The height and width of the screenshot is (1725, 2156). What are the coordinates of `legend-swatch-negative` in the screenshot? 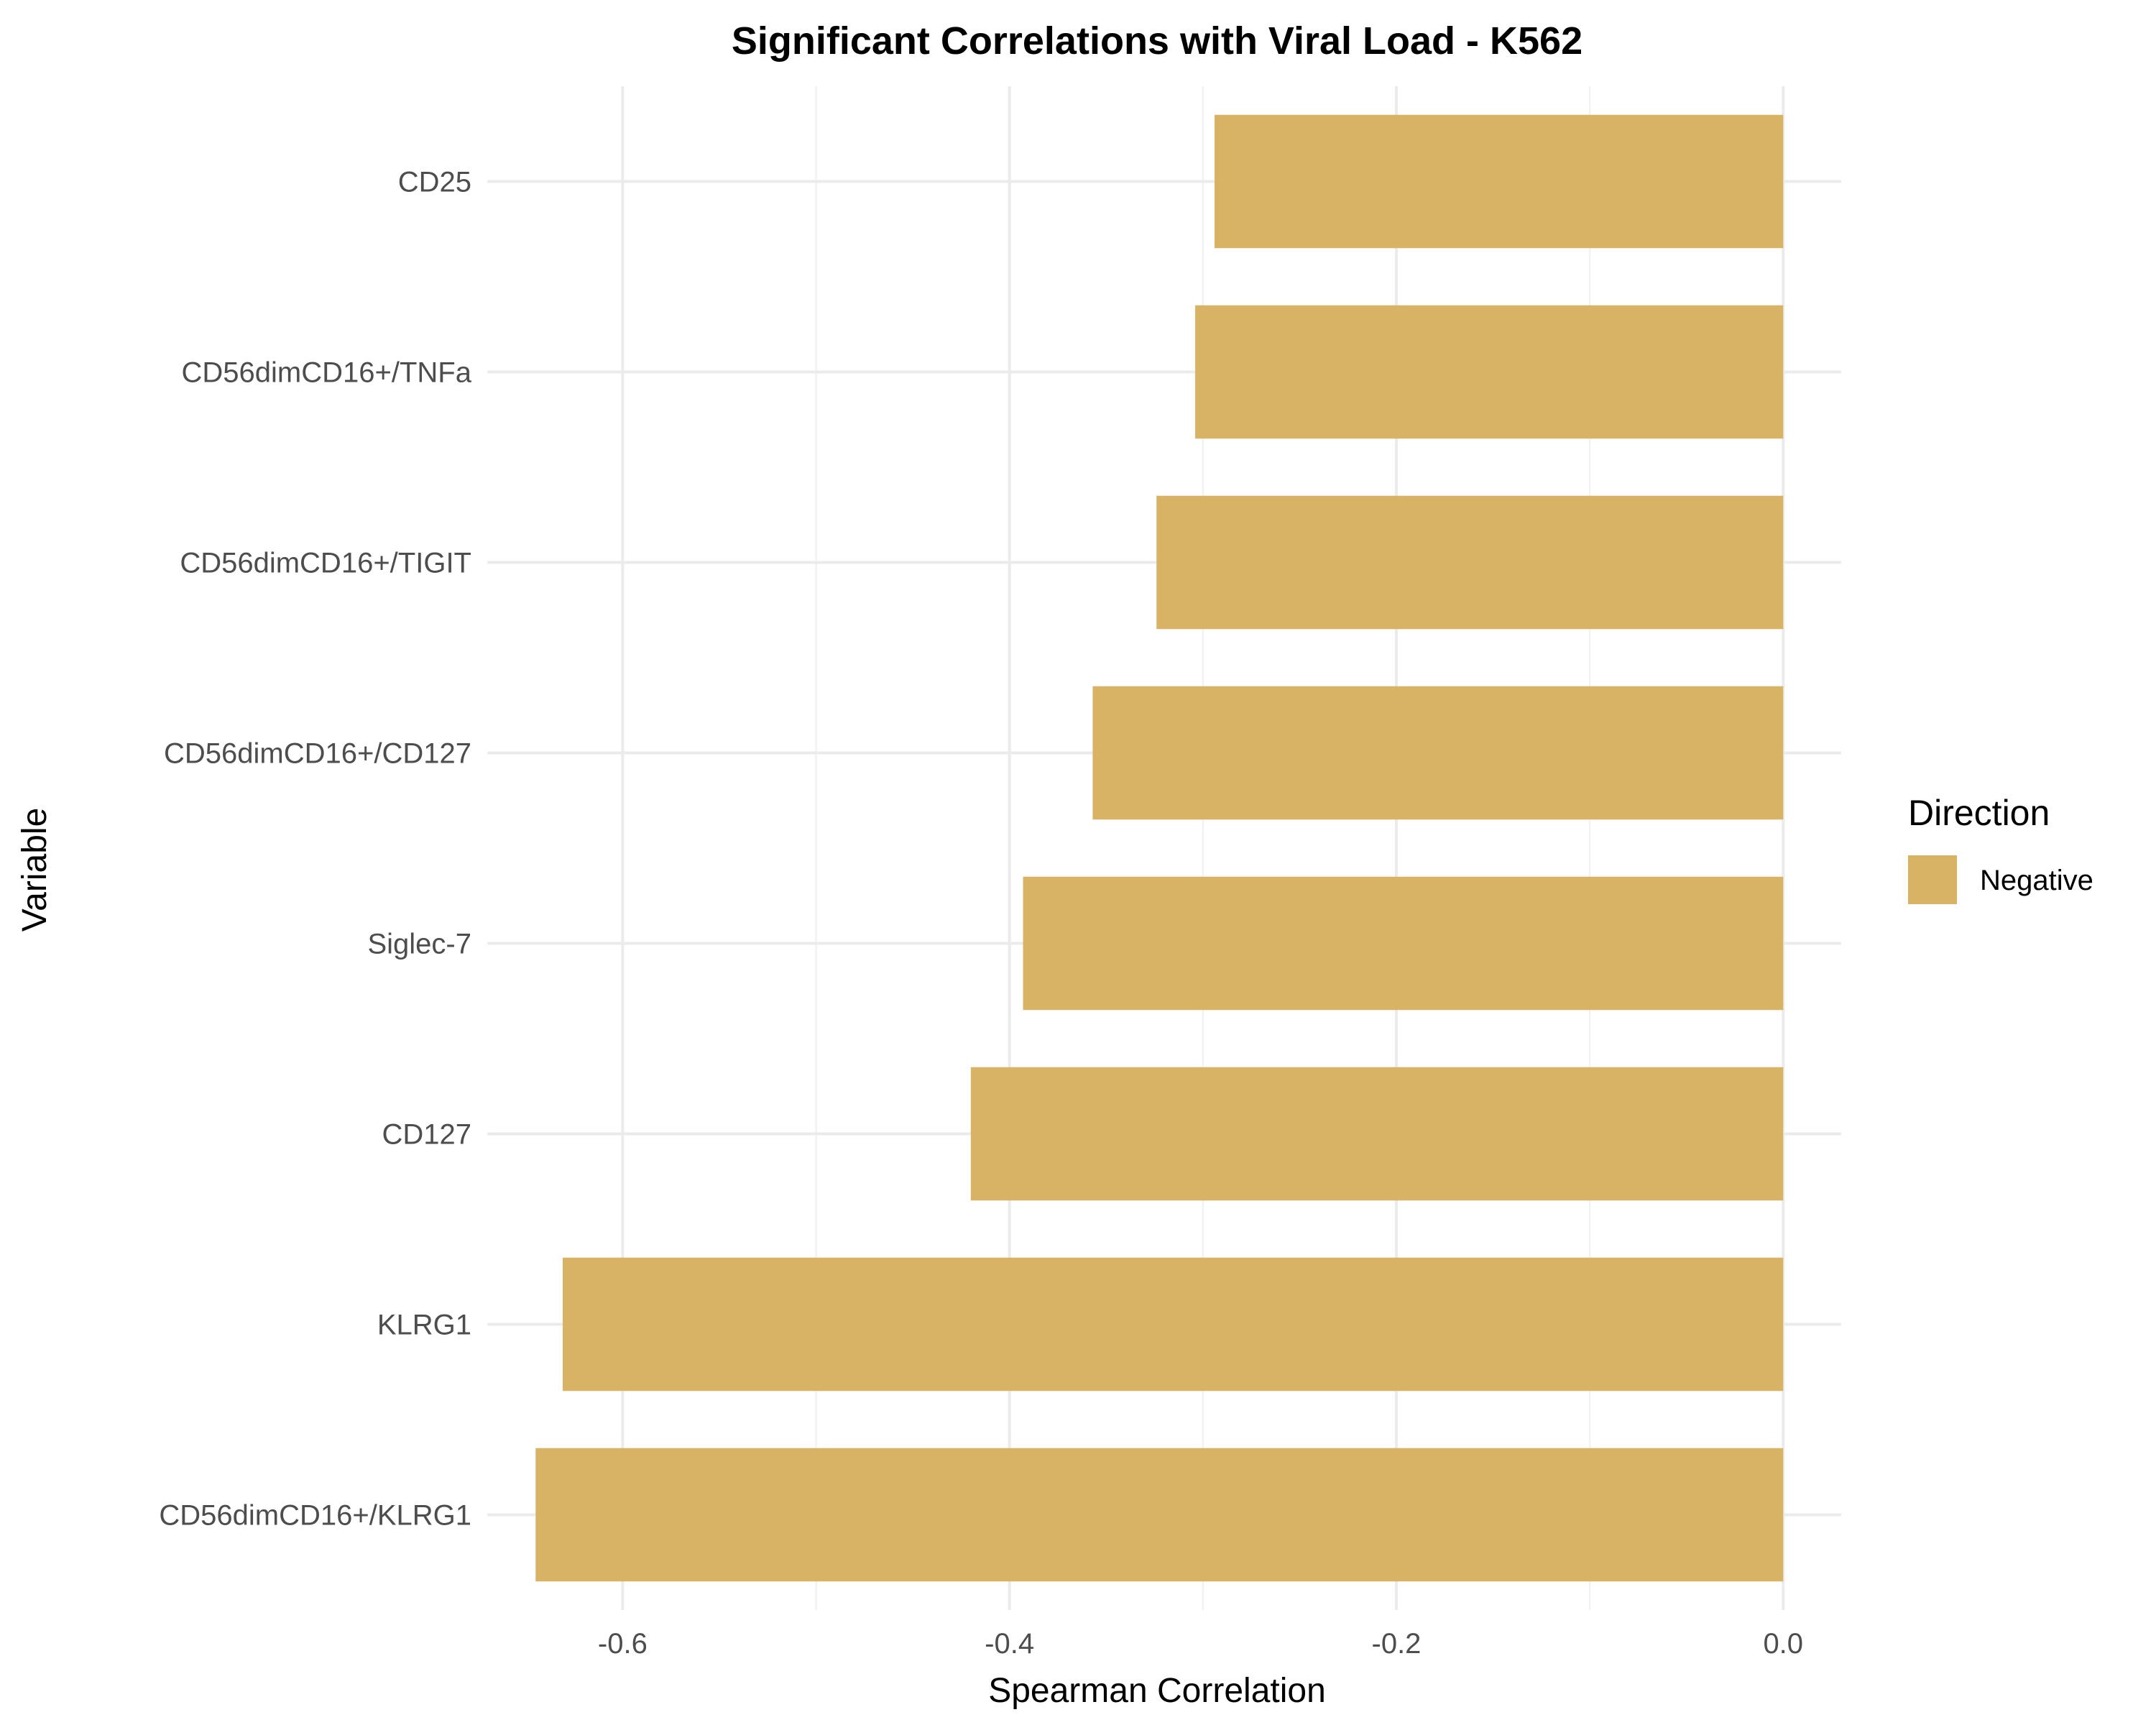 It's located at (1932, 879).